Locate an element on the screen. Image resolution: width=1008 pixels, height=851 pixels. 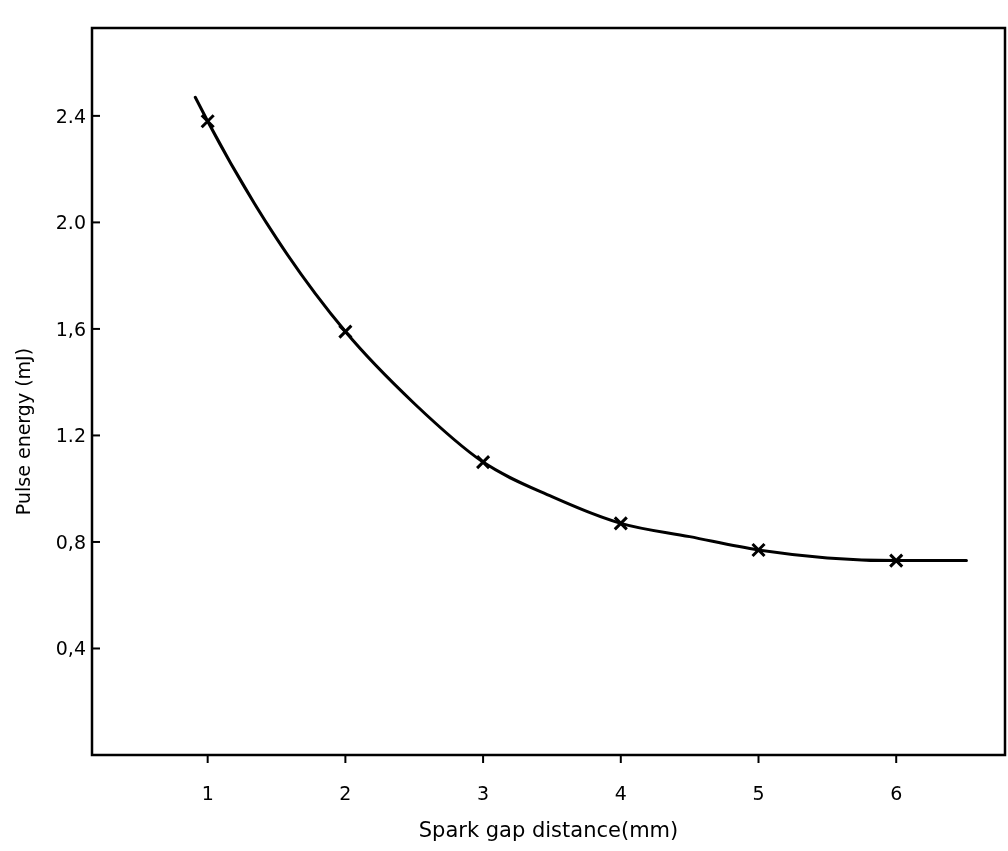
y-tick-label: 0,4 is located at coordinates (70, 648).